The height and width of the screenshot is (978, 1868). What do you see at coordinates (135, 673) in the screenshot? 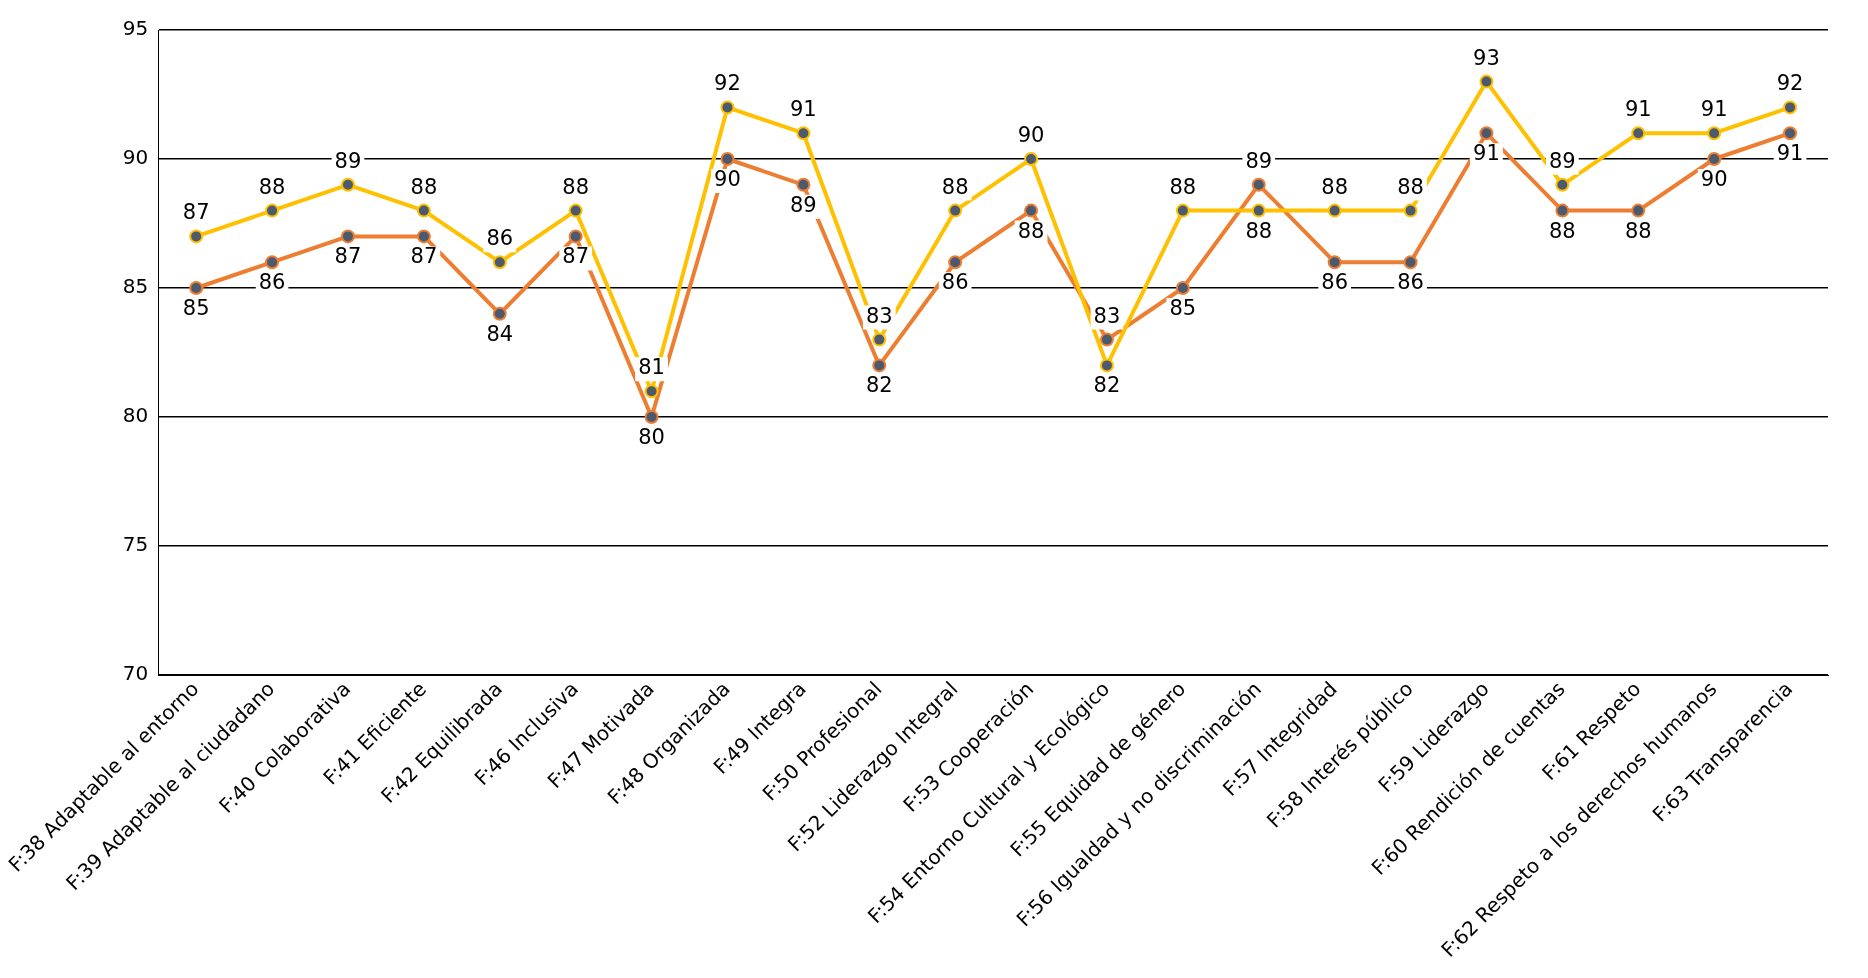
I see `y-tick-label: 70` at bounding box center [135, 673].